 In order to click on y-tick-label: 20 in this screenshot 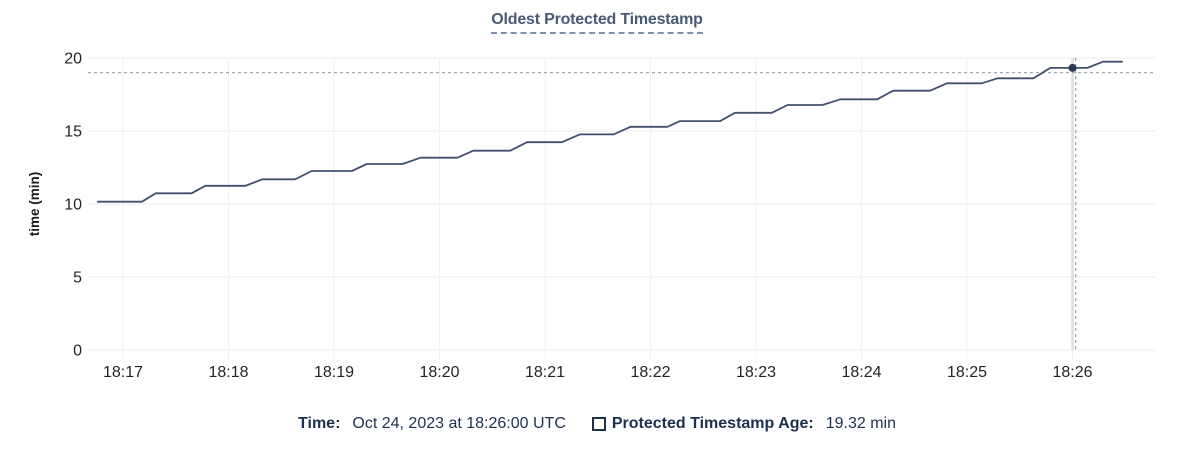, I will do `click(73, 59)`.